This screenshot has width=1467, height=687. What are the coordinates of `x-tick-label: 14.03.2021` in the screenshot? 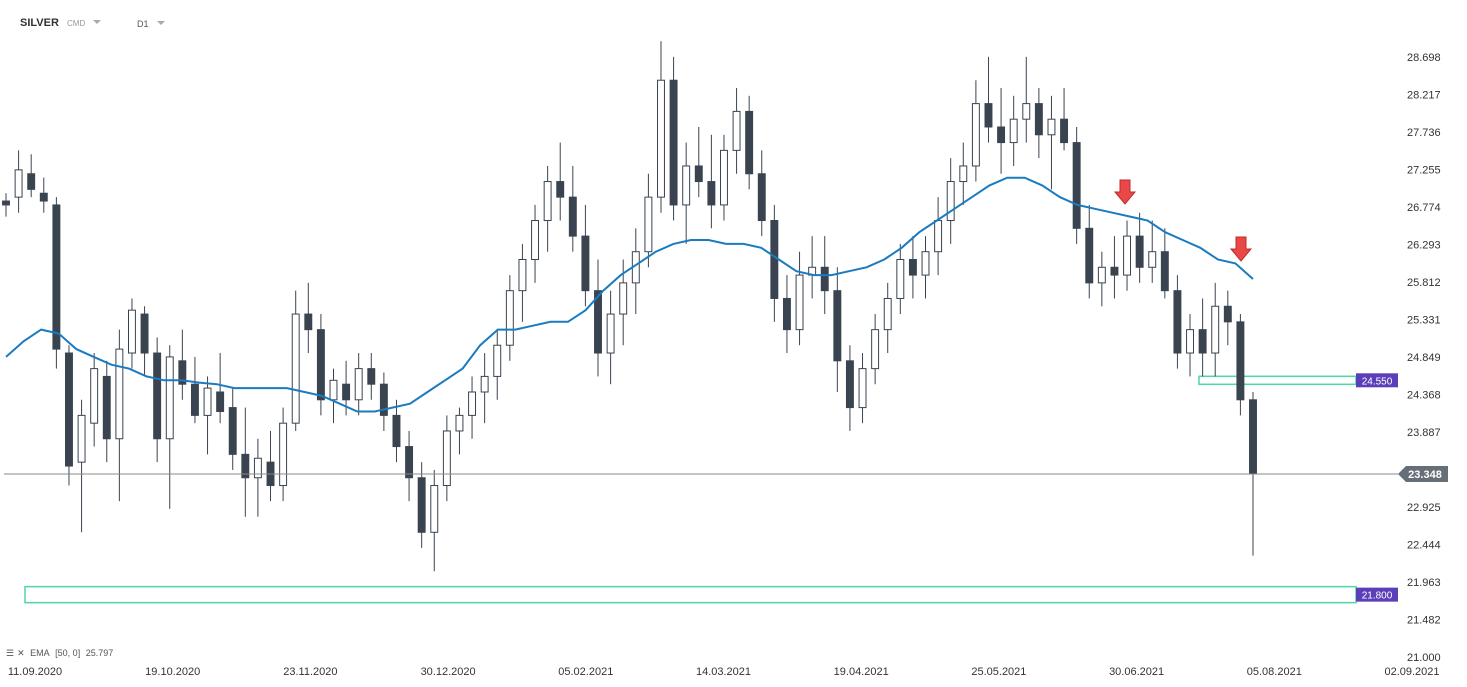 It's located at (723, 672).